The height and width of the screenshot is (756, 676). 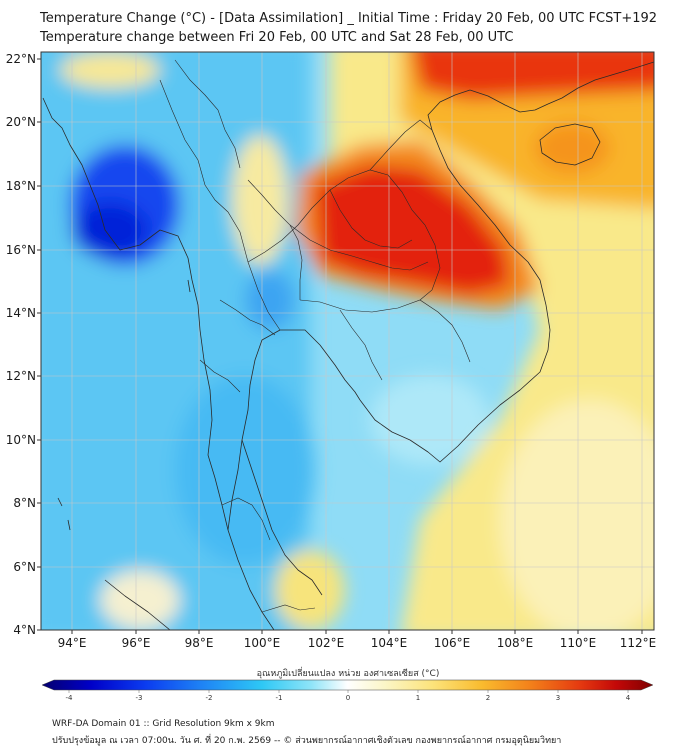 I want to click on colorbar-label: -3, so click(x=139, y=698).